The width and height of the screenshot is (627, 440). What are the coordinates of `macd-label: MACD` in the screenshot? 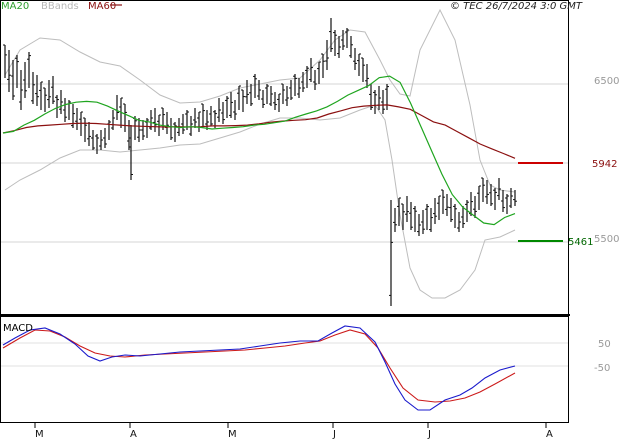 It's located at (18, 328).